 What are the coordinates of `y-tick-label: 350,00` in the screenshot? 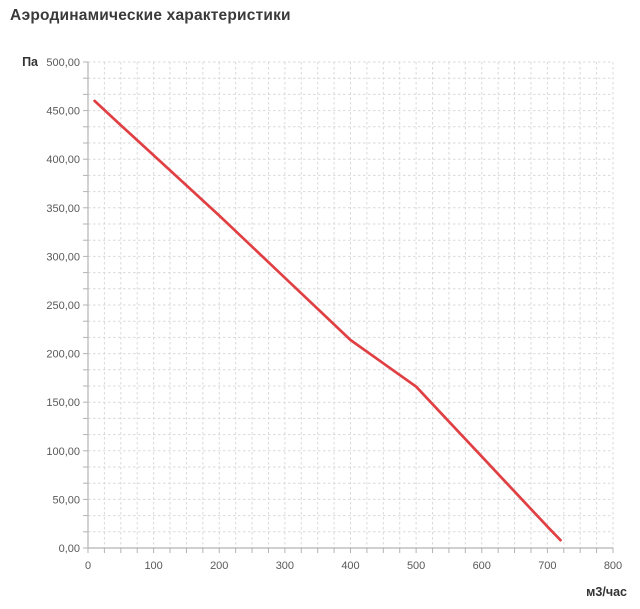 It's located at (63, 209).